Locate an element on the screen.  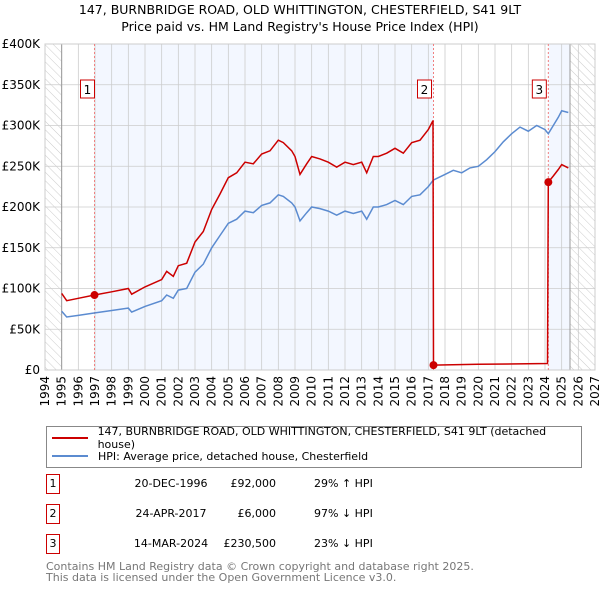
x-tick-label: 2008 is located at coordinates (278, 391).